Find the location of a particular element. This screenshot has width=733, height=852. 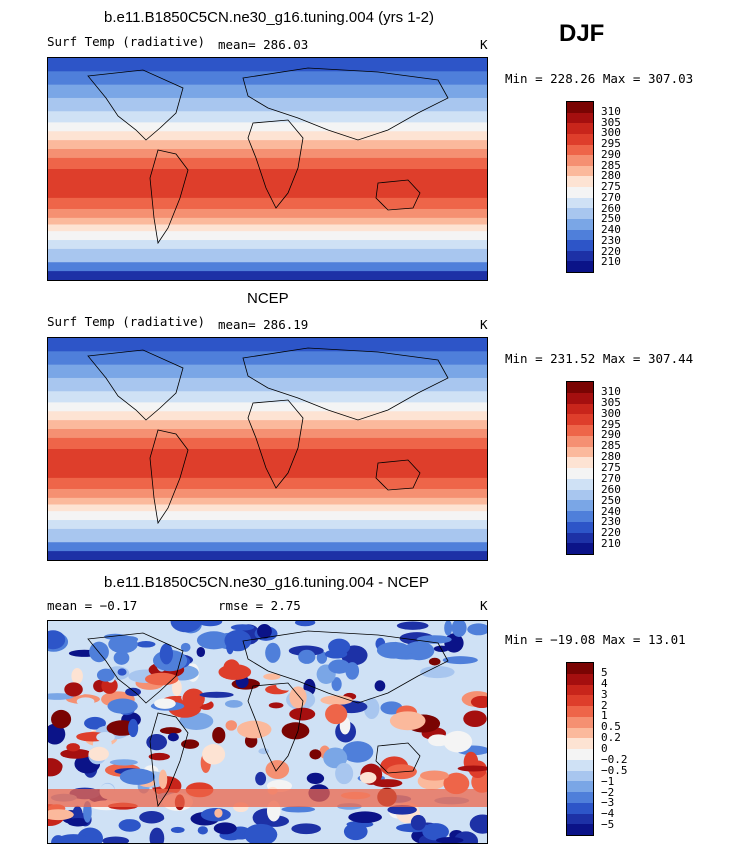

colorbar-tick-label: −0.5 is located at coordinates (614, 770).